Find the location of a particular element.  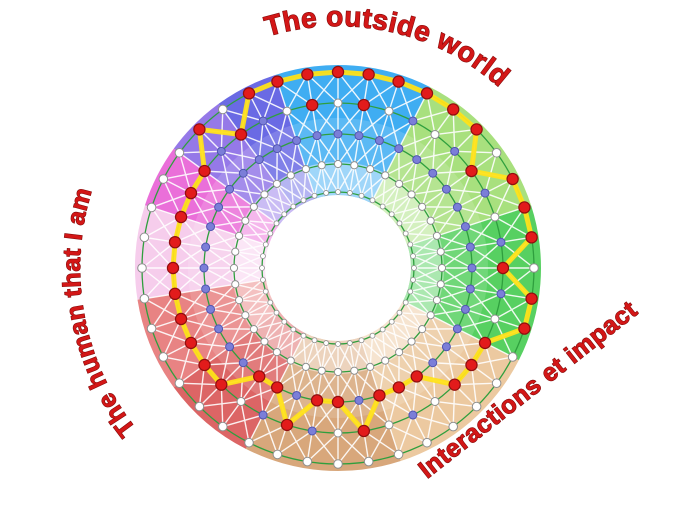

node-hole-s35 is located at coordinates (284, 214).